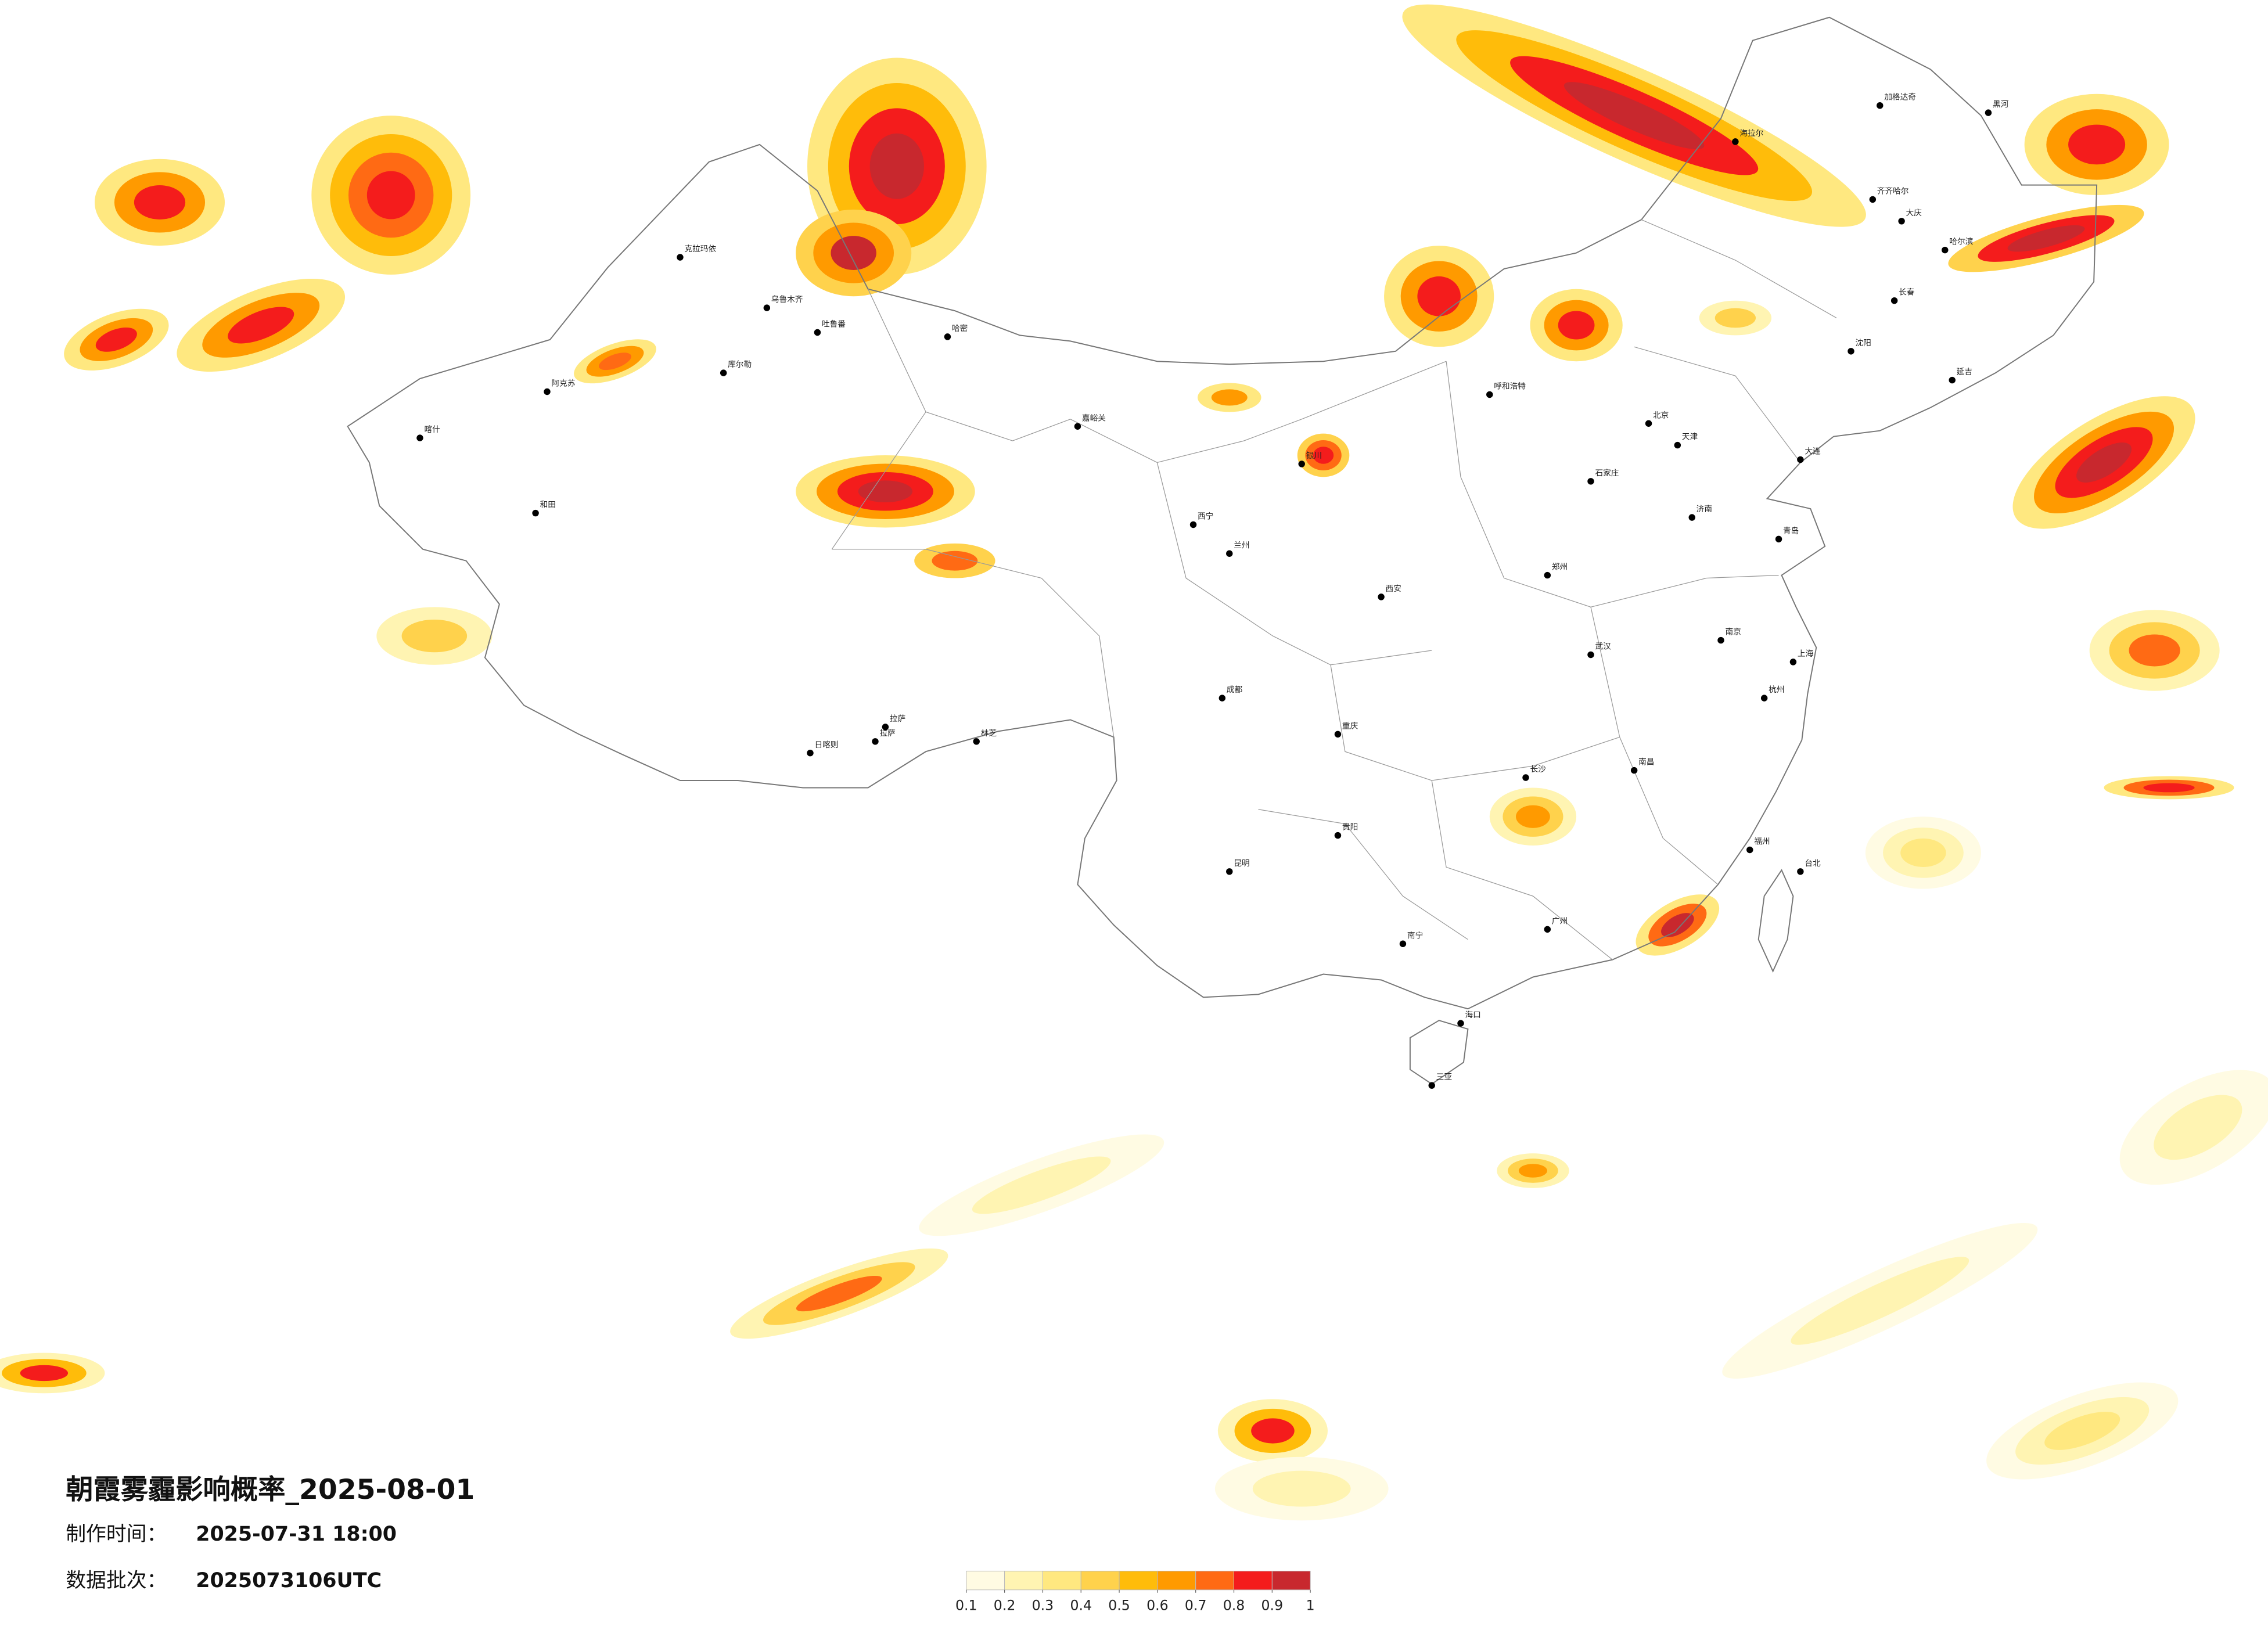  I want to click on taiwan, so click(1775, 921).